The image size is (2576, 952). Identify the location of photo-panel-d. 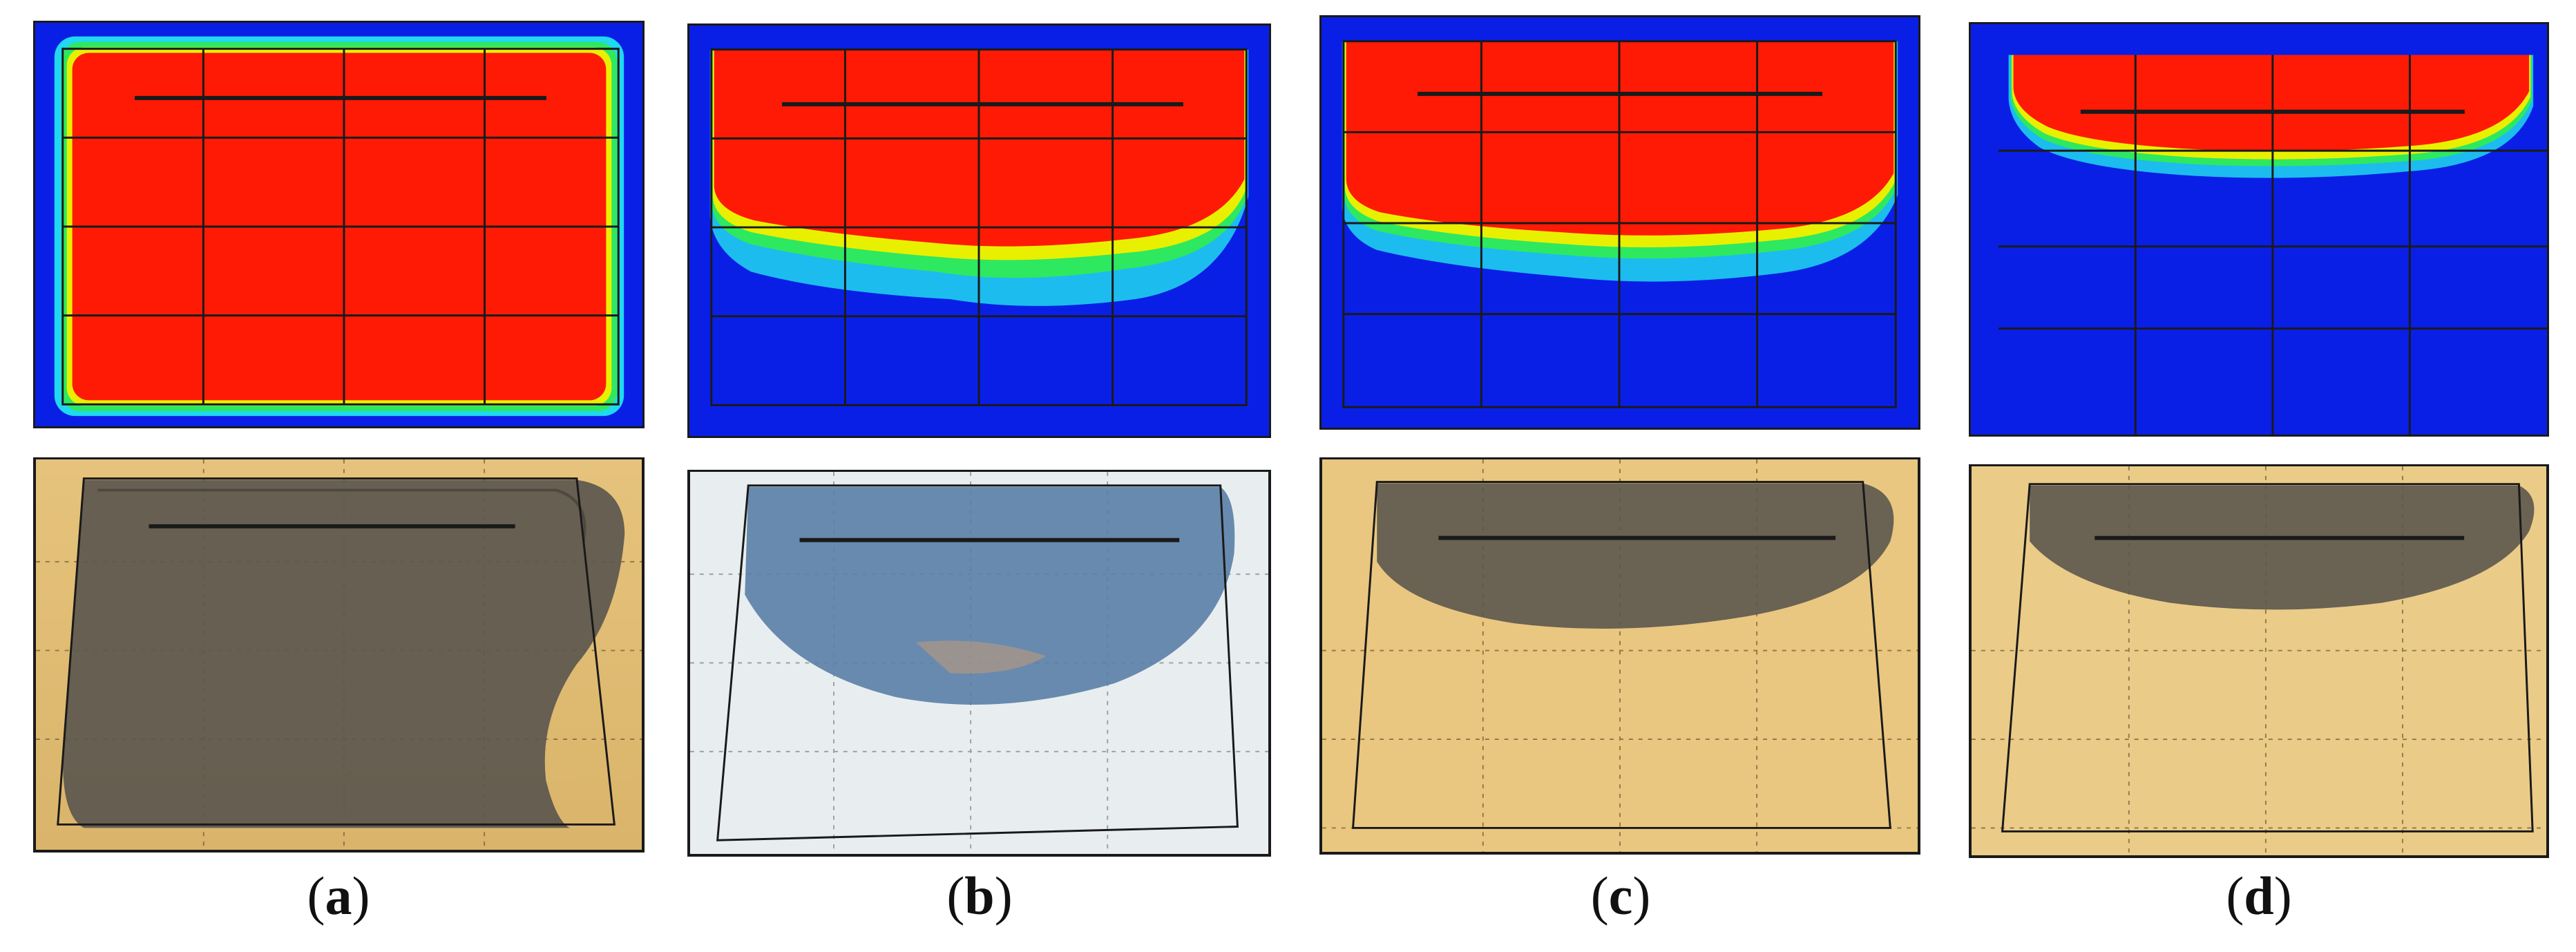
(2259, 661).